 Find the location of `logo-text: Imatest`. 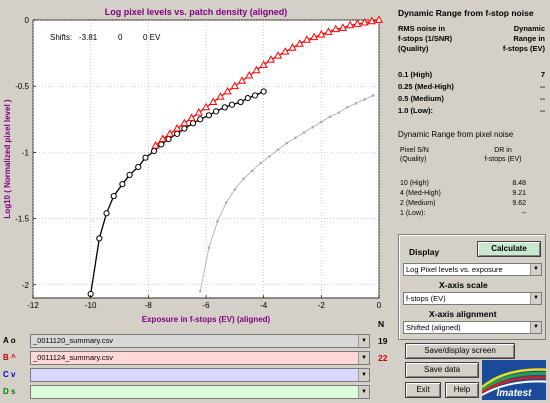

logo-text: Imatest is located at coordinates (514, 393).